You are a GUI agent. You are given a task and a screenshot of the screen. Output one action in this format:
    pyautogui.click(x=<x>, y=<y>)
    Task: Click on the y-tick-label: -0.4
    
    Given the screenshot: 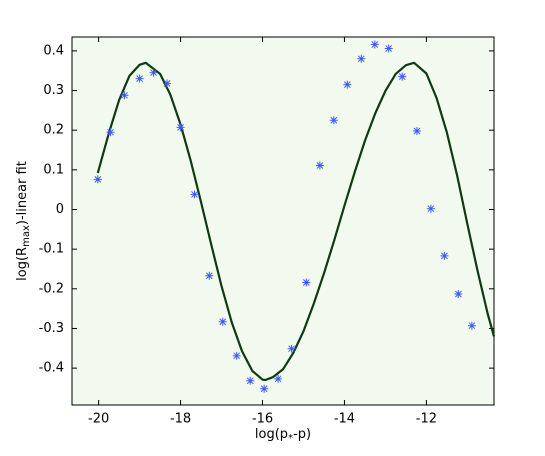 What is the action you would take?
    pyautogui.click(x=51, y=368)
    